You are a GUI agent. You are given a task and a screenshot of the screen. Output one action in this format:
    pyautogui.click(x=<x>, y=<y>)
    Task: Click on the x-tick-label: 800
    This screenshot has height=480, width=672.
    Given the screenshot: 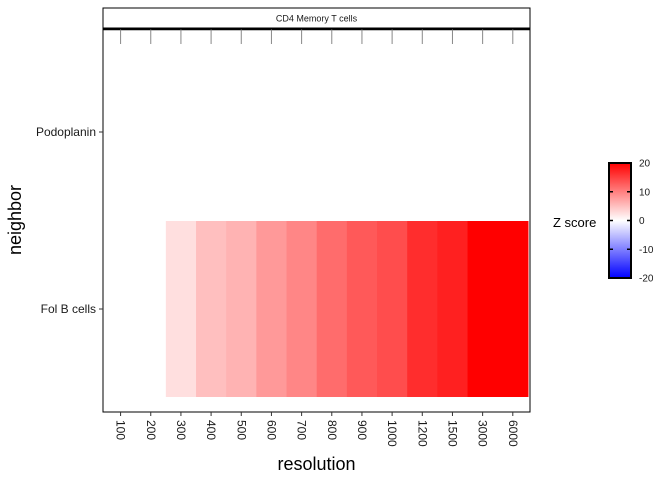 What is the action you would take?
    pyautogui.click(x=332, y=430)
    